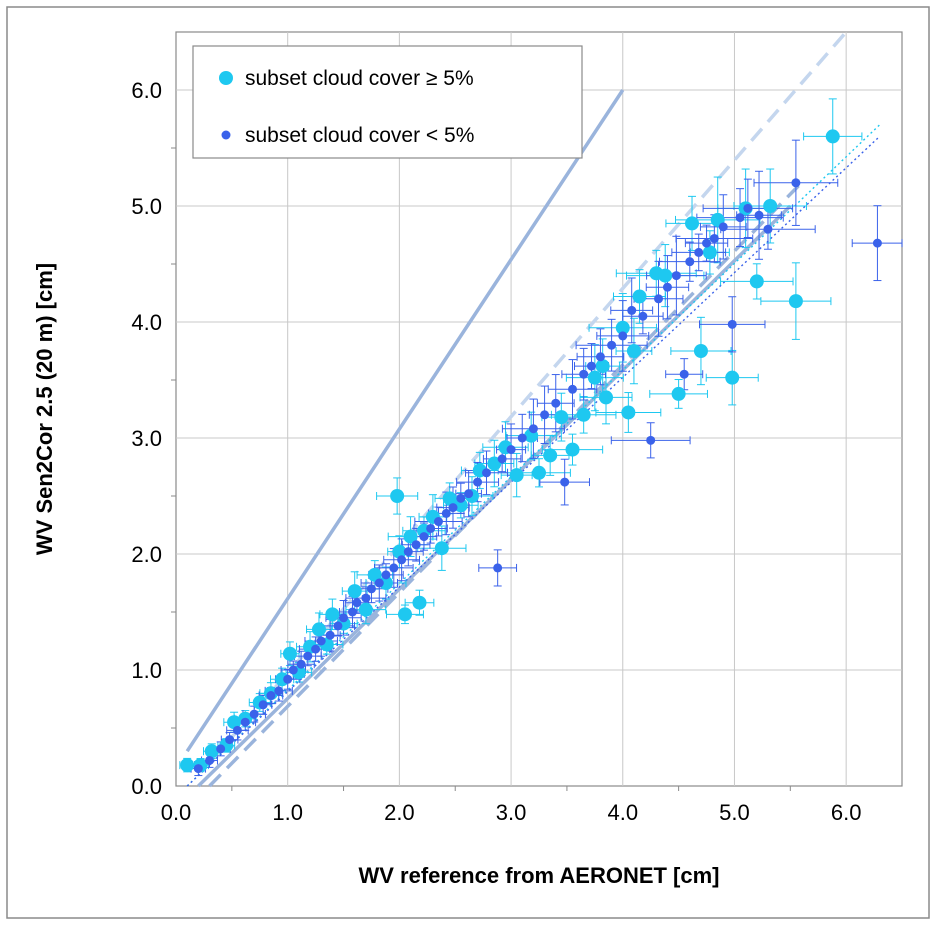 The width and height of the screenshot is (936, 930). What do you see at coordinates (226, 135) in the screenshot?
I see `legend-marker-cloud-low` at bounding box center [226, 135].